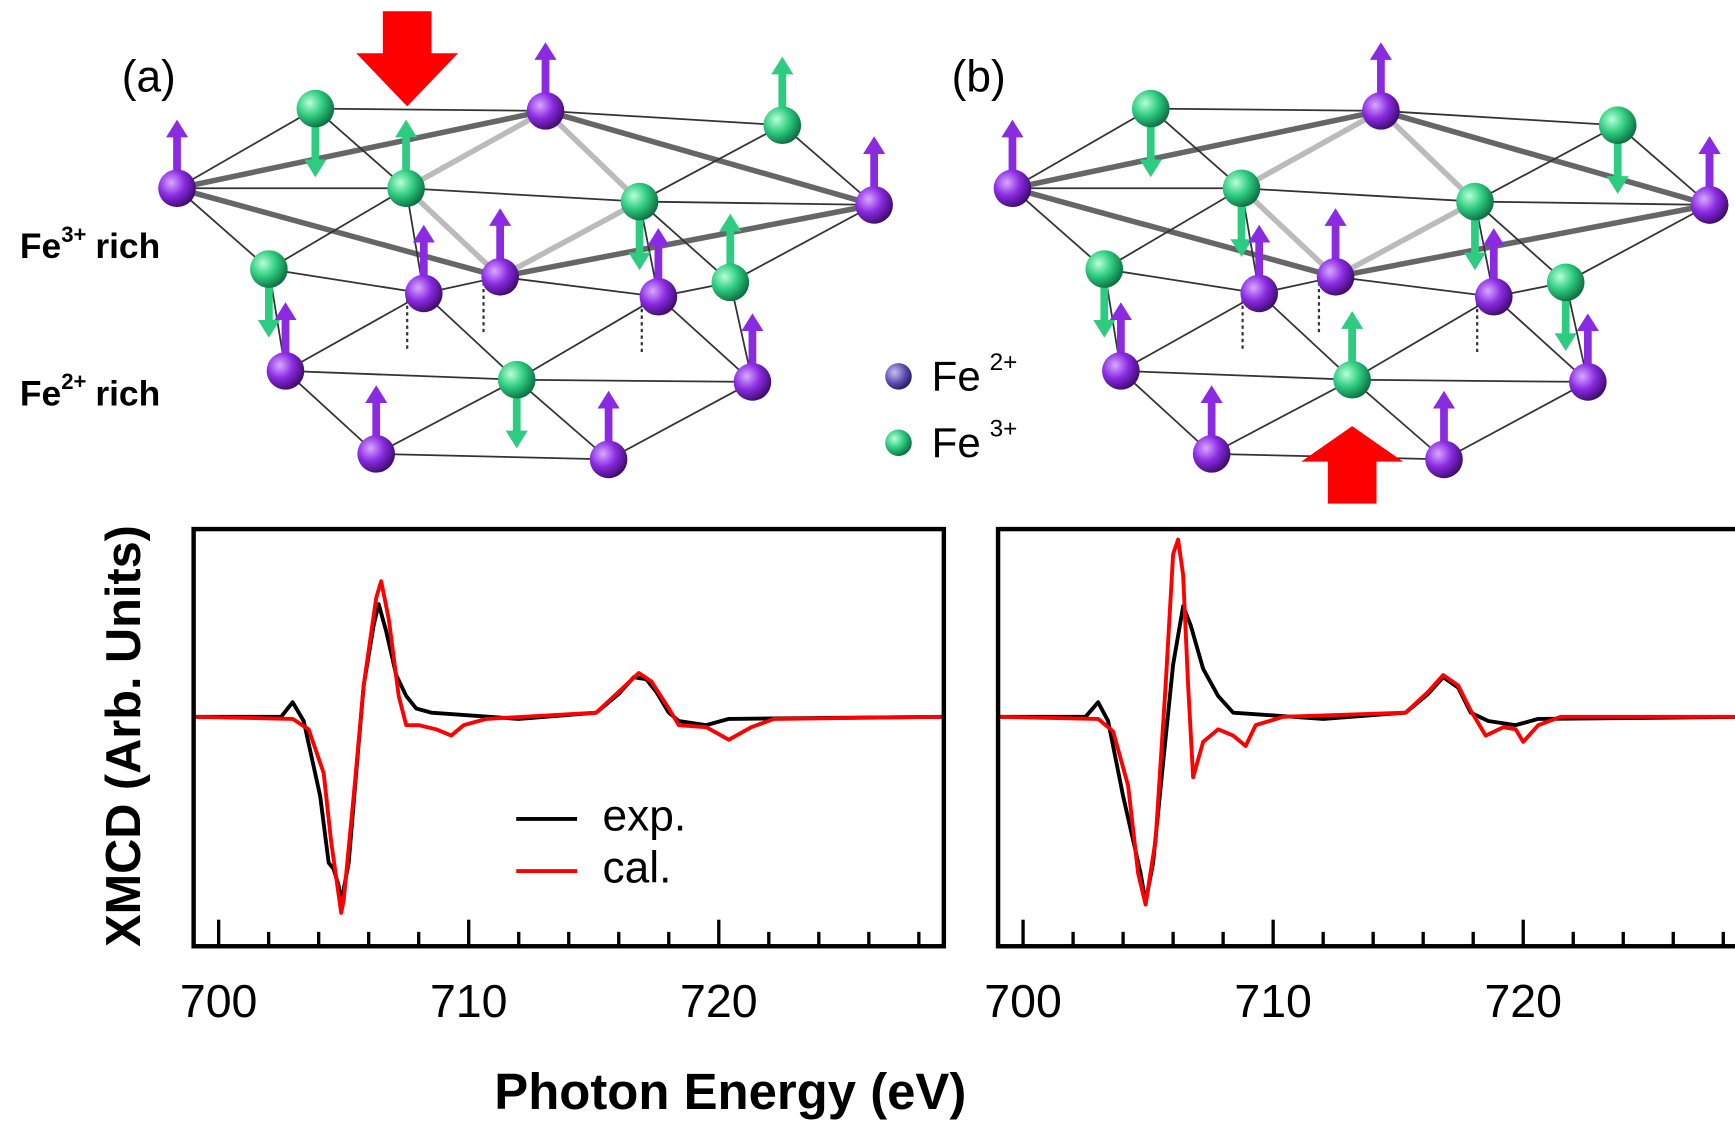  I want to click on plot-area, so click(568, 747).